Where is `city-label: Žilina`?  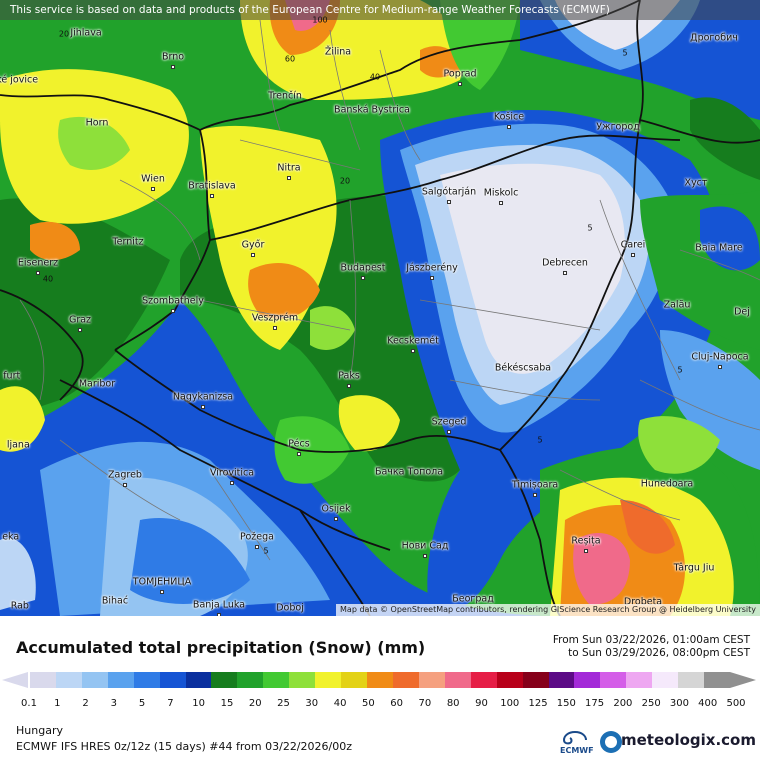
city-label: Žilina is located at coordinates (338, 52).